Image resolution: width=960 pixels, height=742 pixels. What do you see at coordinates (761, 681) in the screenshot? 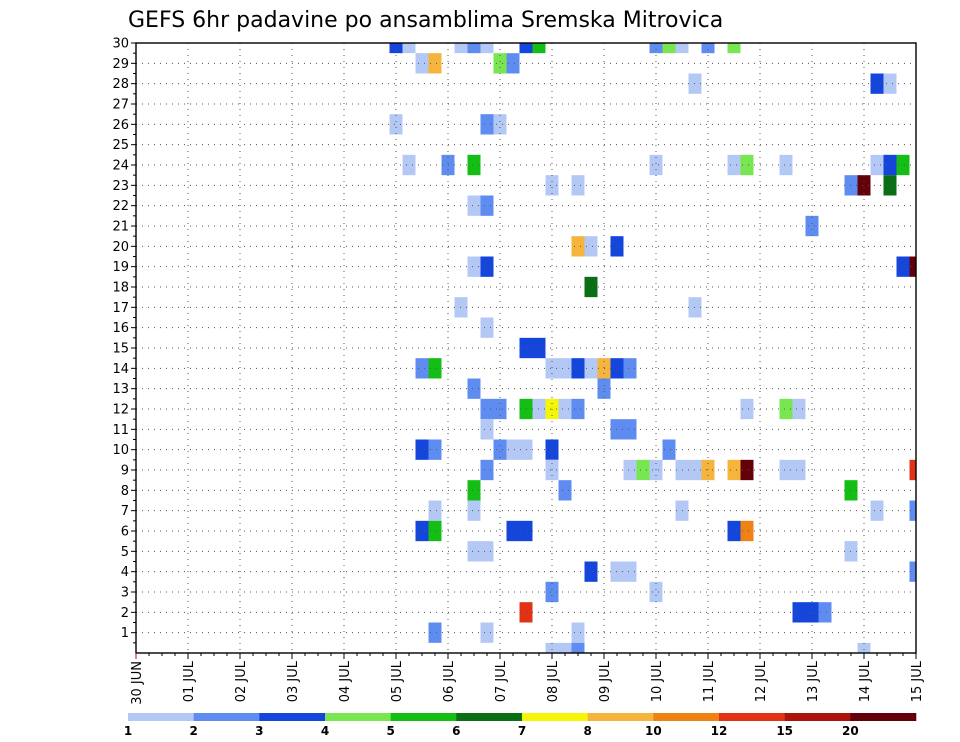
I see `x-tick-label: 12 JUL` at bounding box center [761, 681].